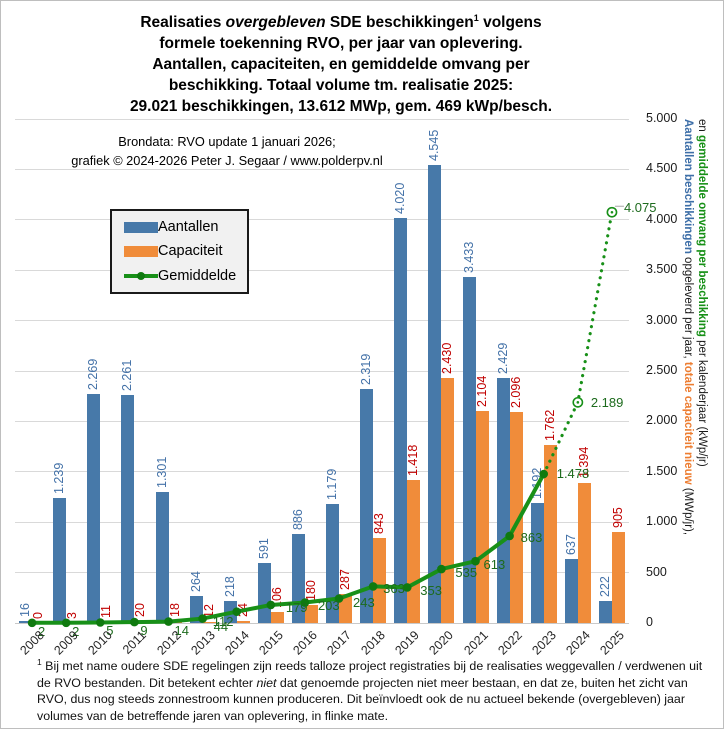 The width and height of the screenshot is (724, 729). Describe the element at coordinates (531, 537) in the screenshot. I see `line-label-gemiddelde-2022: 863` at that location.